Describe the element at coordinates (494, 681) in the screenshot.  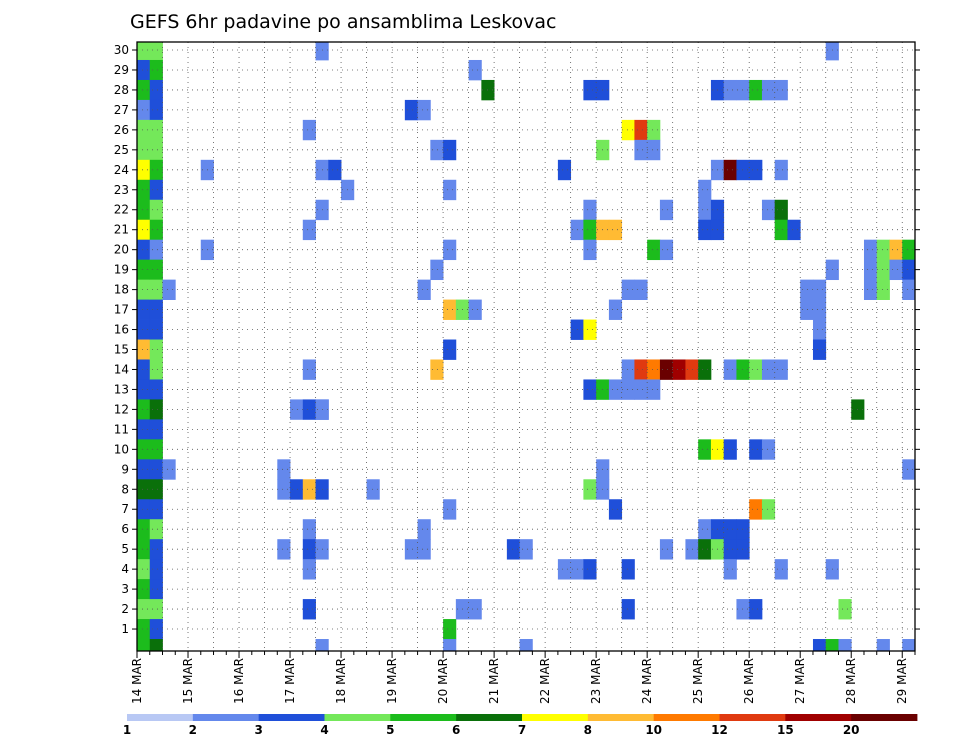
I see `x-tick-label: 21 MAR` at that location.